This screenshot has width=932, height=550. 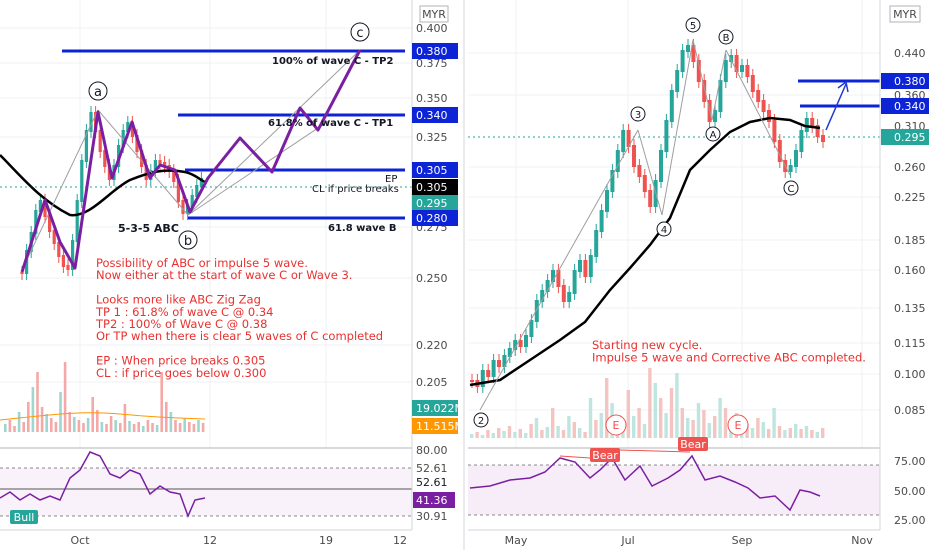 I want to click on price-tick: 0.220, so click(x=432, y=345).